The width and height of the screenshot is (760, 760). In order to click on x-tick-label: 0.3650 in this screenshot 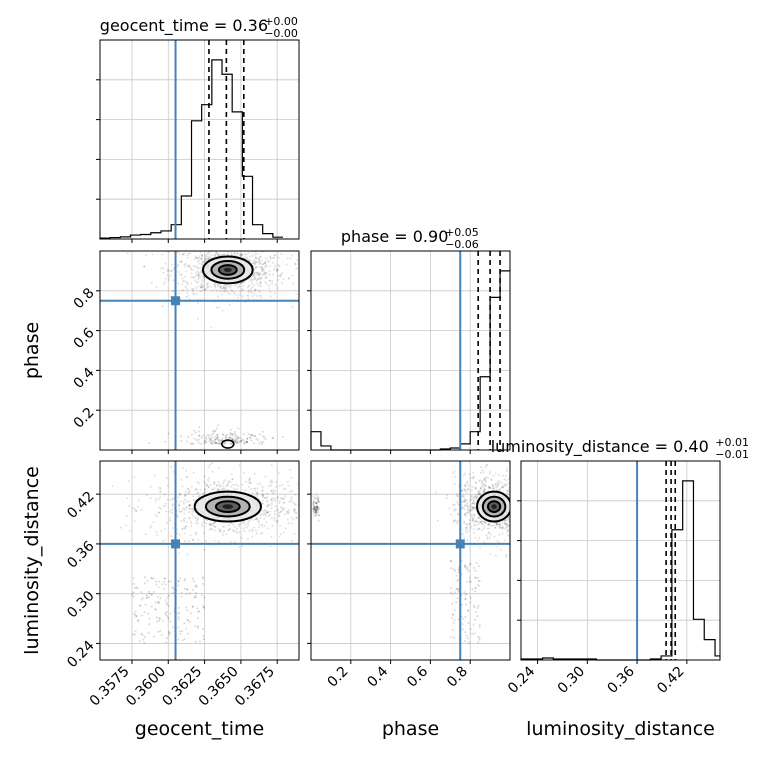, I will do `click(219, 687)`.